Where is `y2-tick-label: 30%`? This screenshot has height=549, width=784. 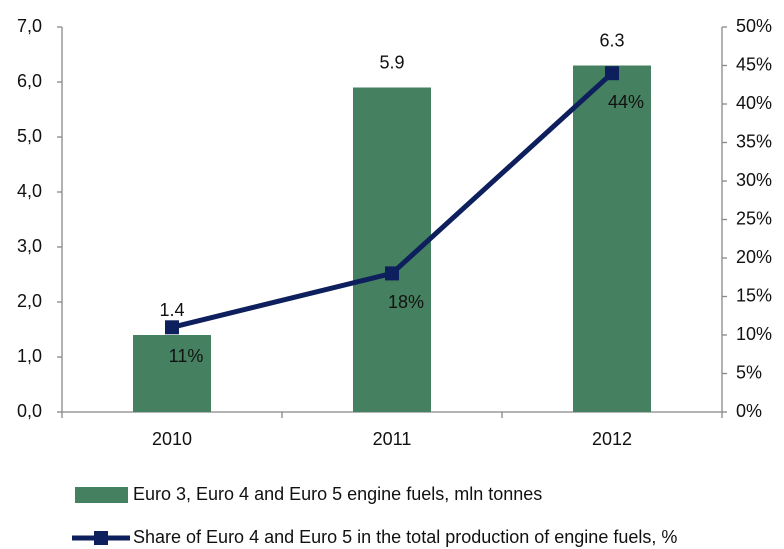
y2-tick-label: 30% is located at coordinates (754, 180).